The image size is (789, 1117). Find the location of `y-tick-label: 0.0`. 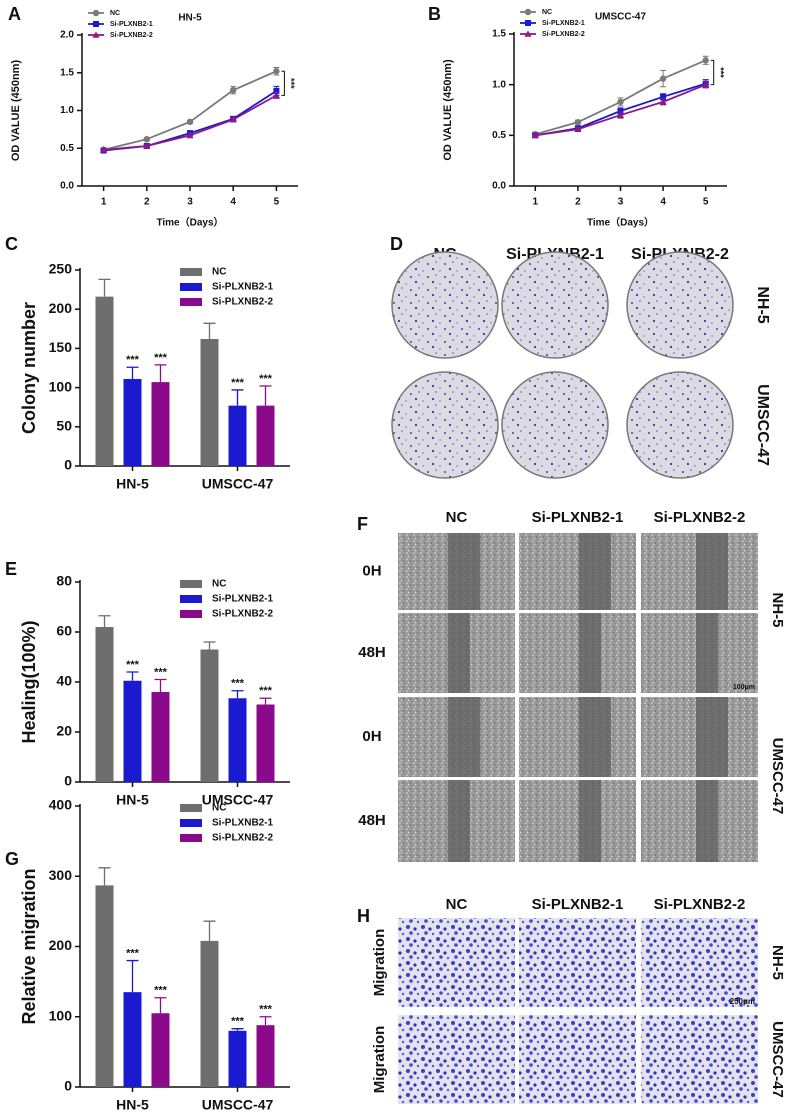

y-tick-label: 0.0 is located at coordinates (499, 186).